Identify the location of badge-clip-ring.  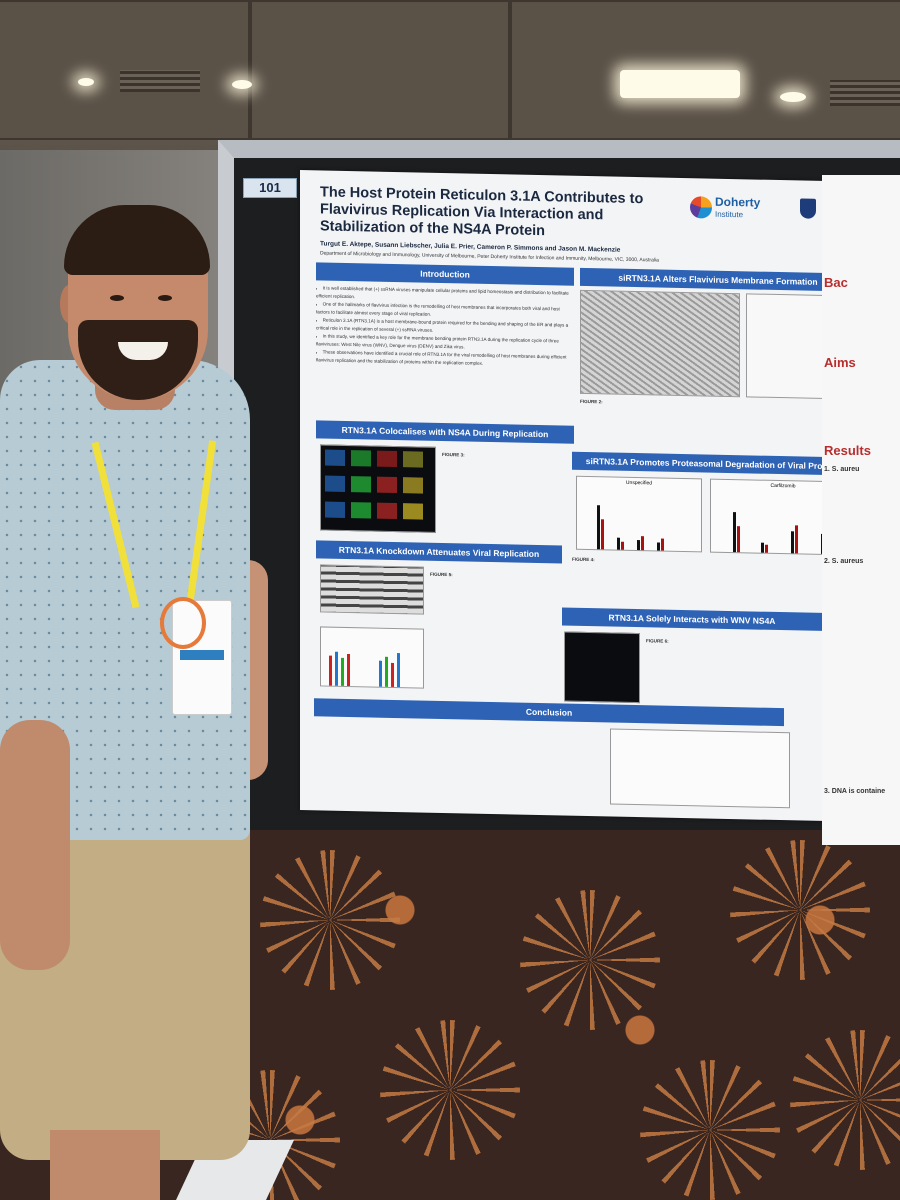
(183, 623).